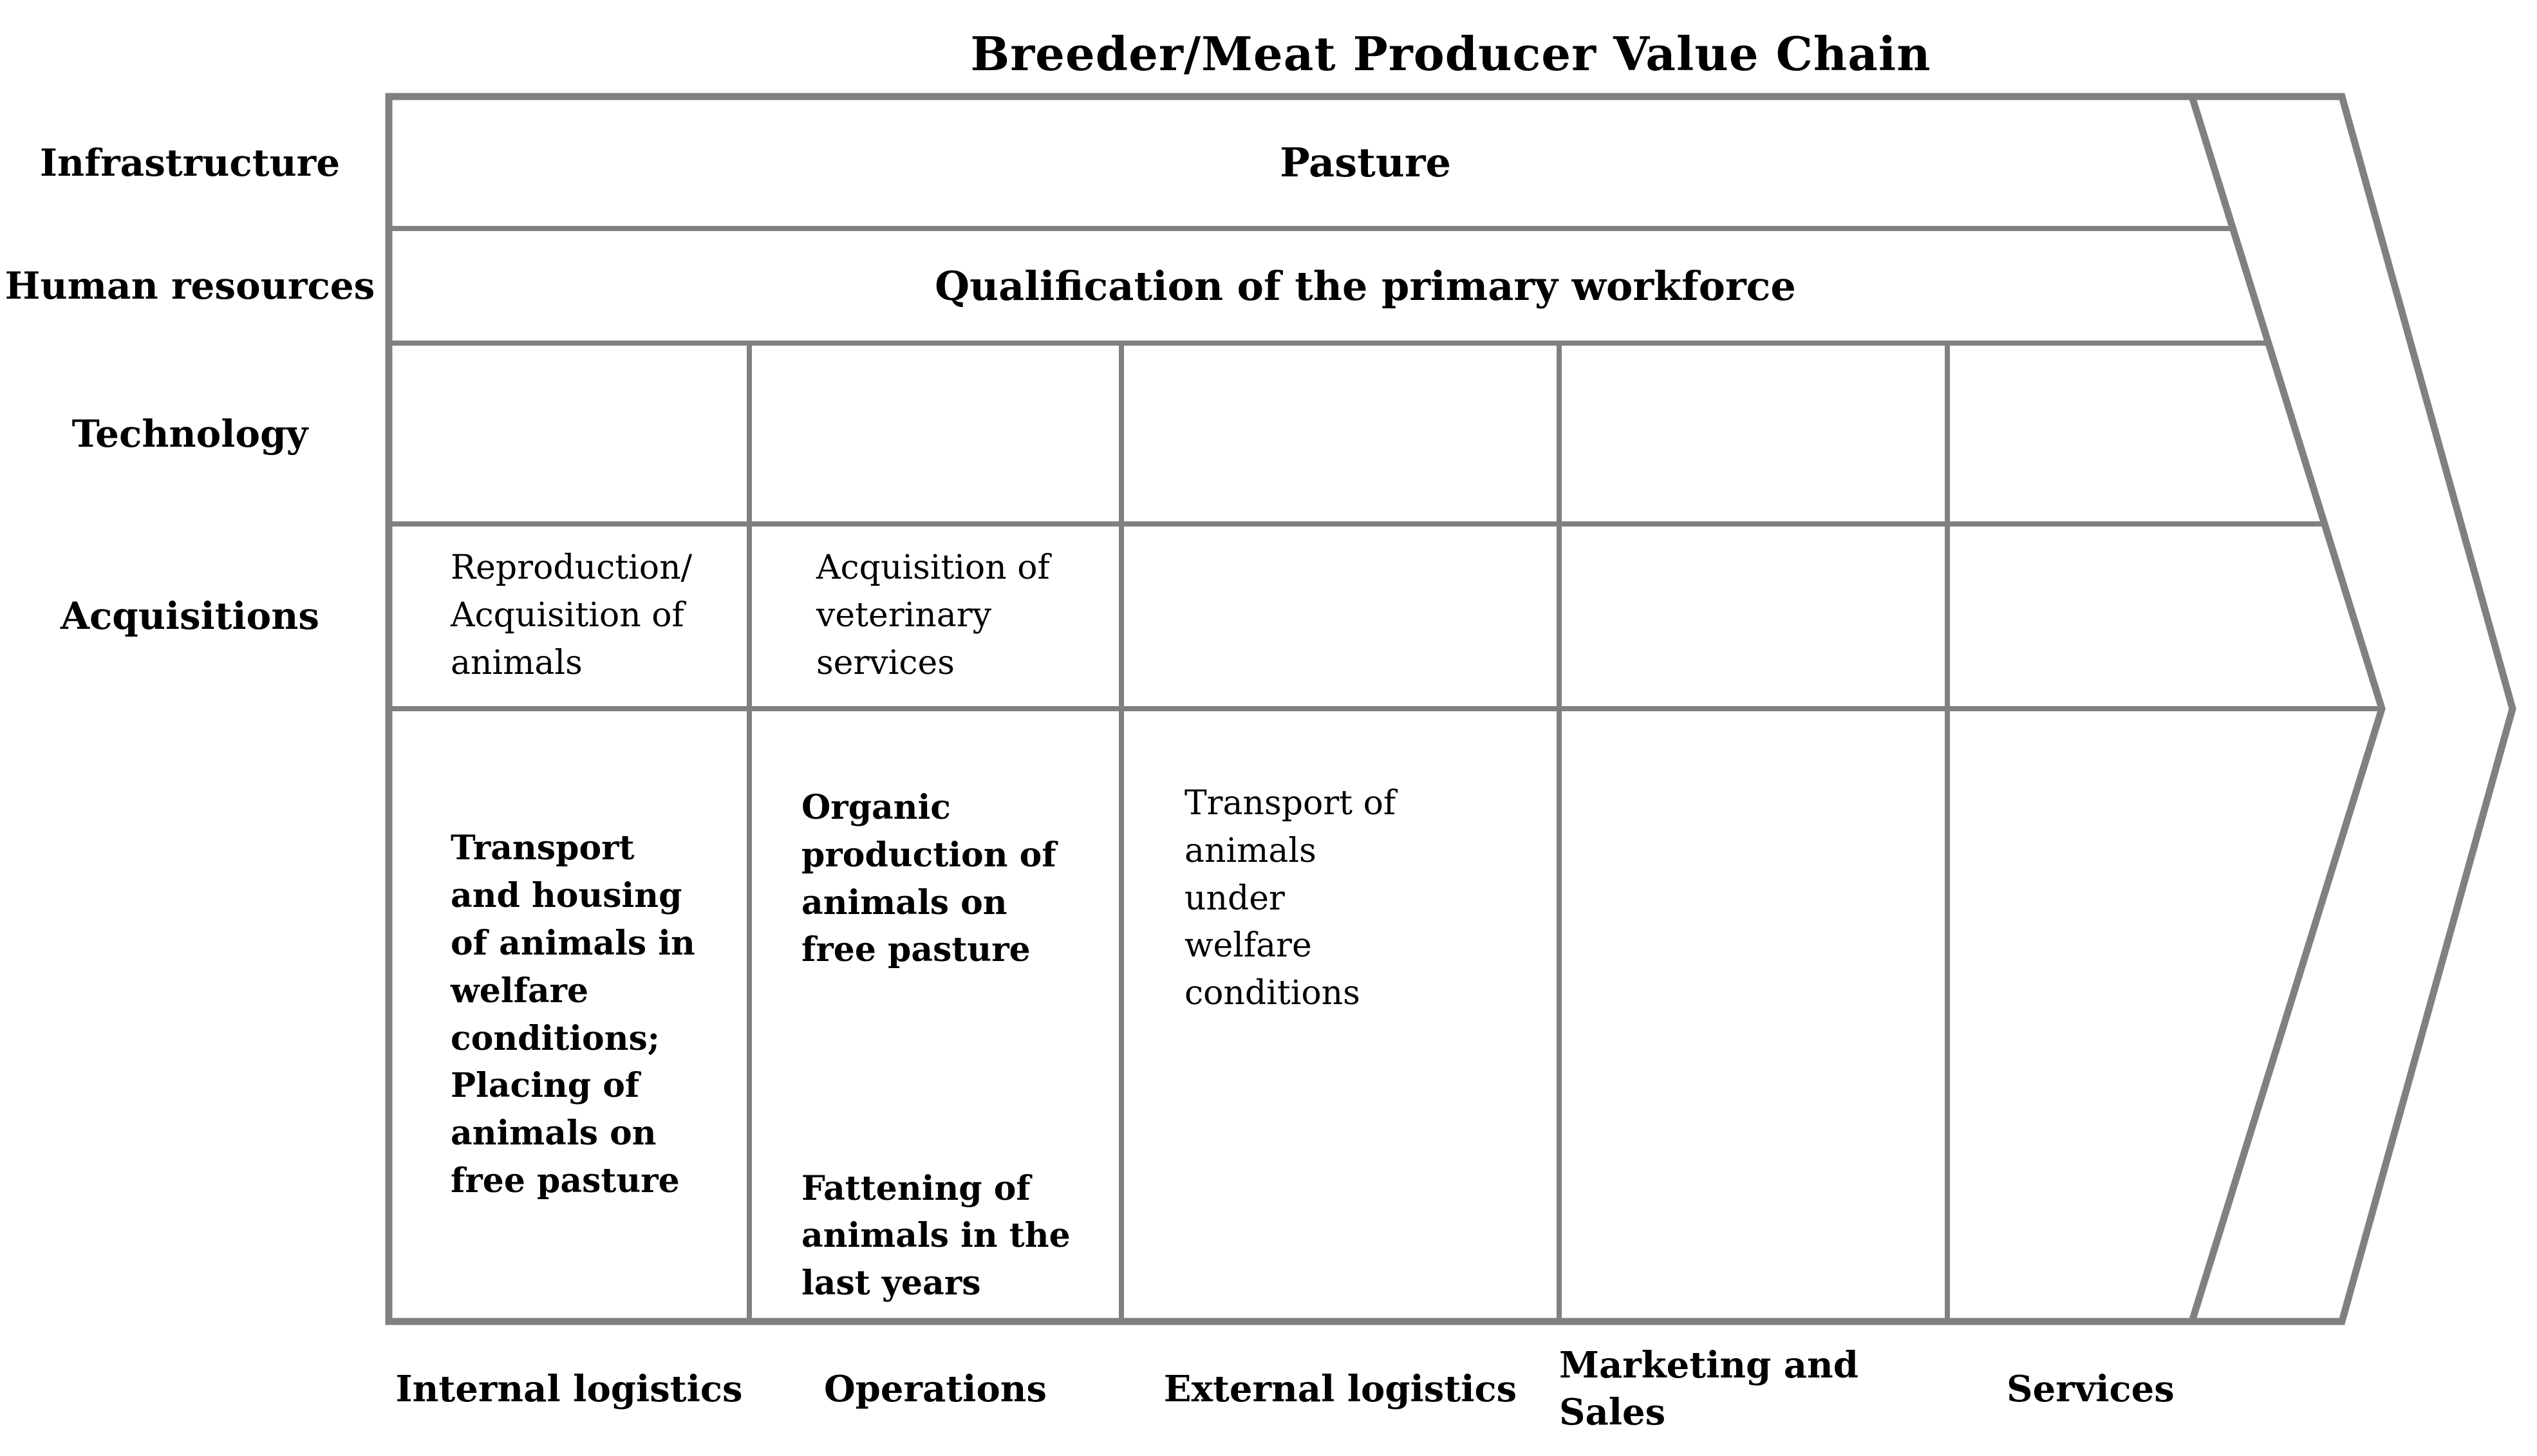 The width and height of the screenshot is (2537, 1456). I want to click on support-label-acquisitions: Acquisitions, so click(190, 616).